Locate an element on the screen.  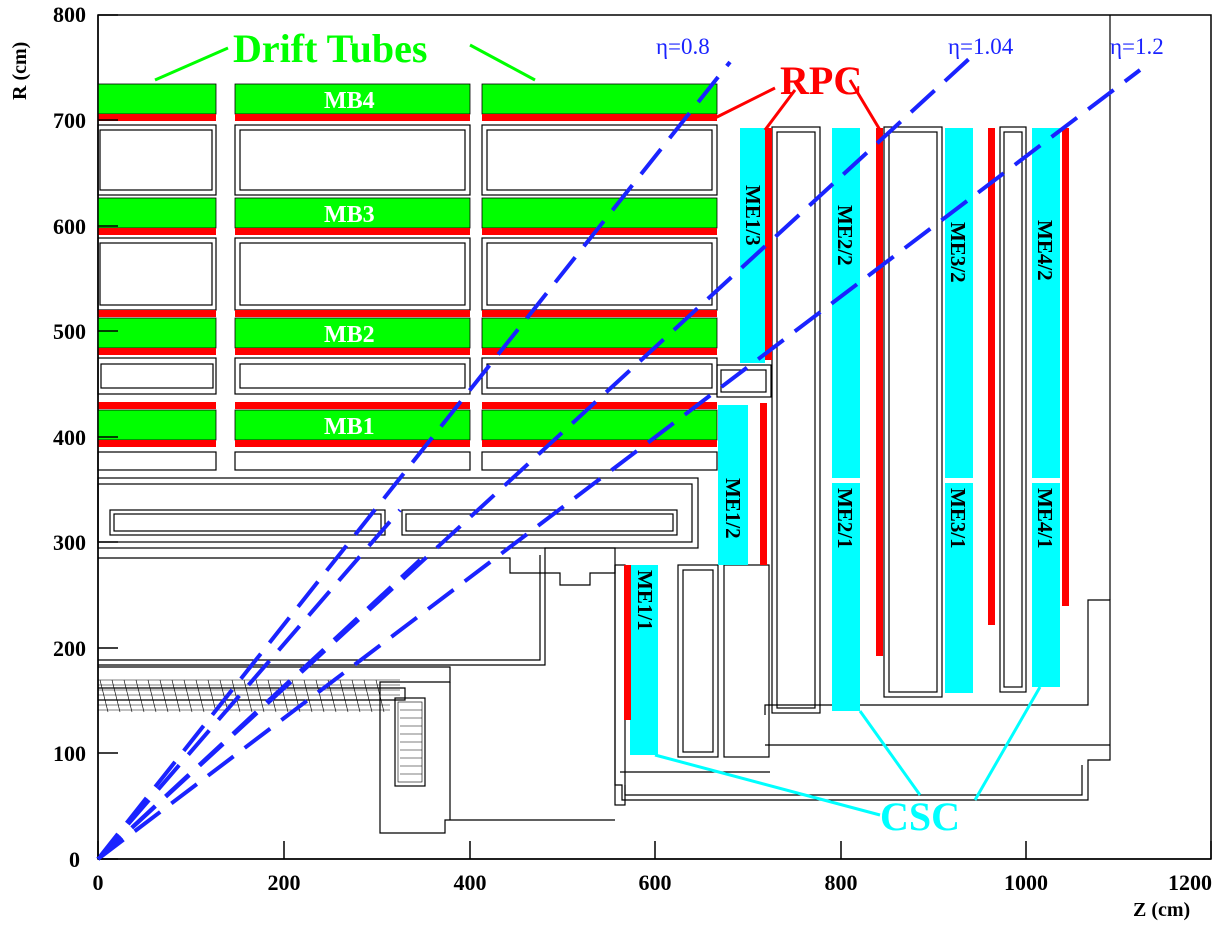
me11-chamber is located at coordinates (644, 660).